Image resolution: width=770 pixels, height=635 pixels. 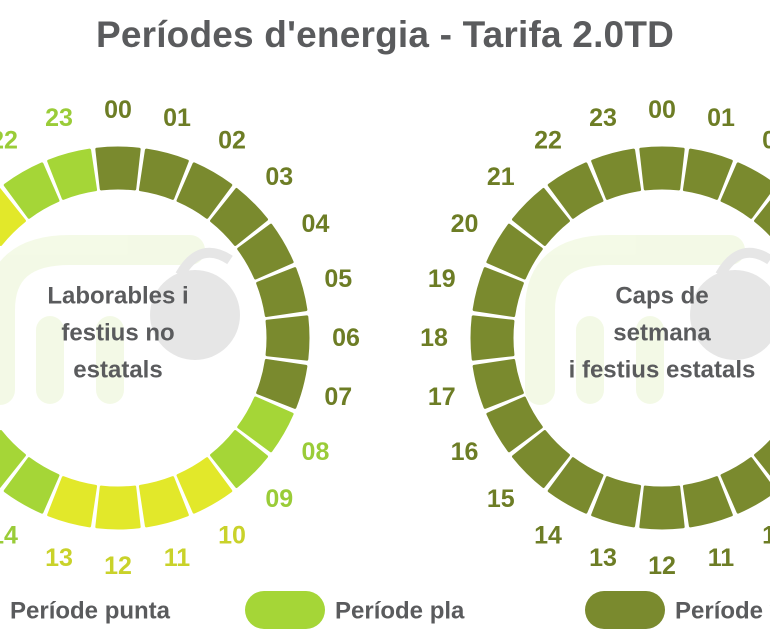 I want to click on legend-label-punta: Període punta, so click(x=90, y=611).